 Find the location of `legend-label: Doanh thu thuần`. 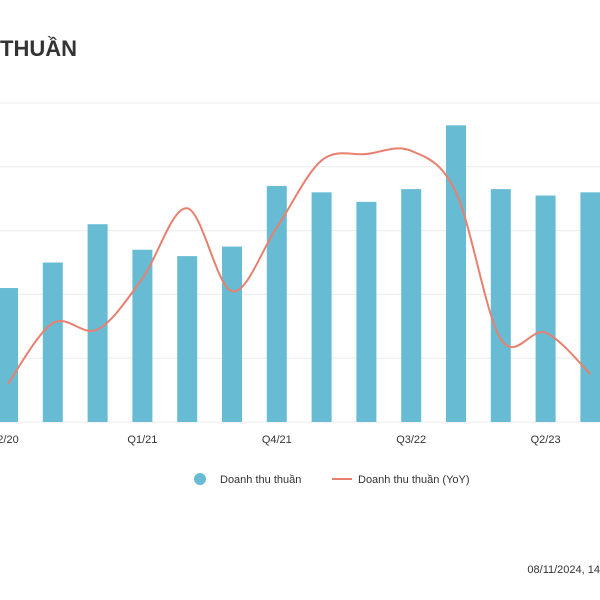

legend-label: Doanh thu thuần is located at coordinates (260, 480).